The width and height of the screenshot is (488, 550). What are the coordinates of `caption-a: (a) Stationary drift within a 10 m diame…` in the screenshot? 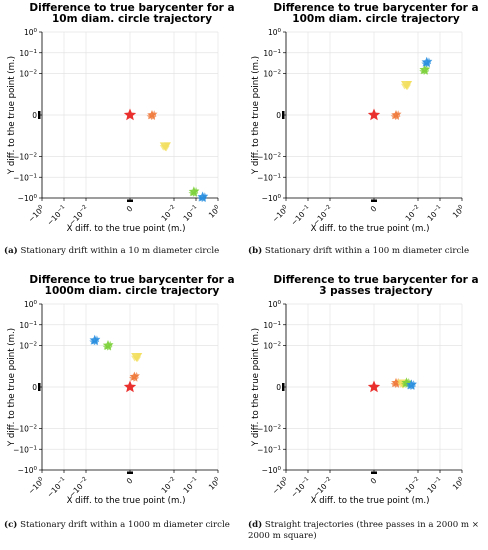 It's located at (122, 251).